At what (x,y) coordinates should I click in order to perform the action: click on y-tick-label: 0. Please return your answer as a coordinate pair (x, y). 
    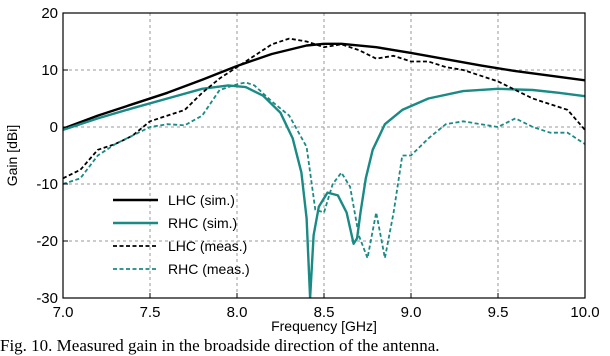
    Looking at the image, I should click on (54, 127).